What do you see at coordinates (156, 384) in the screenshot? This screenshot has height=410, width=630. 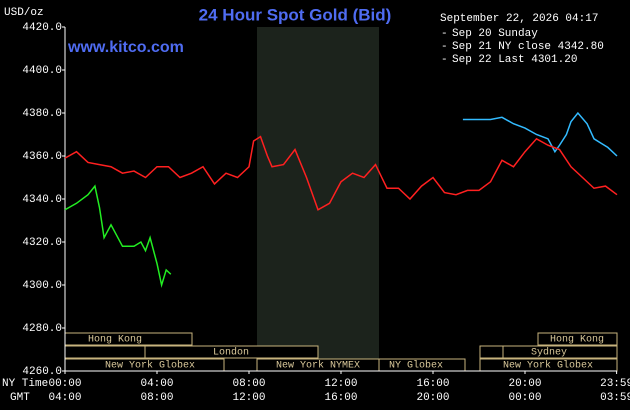 I see `x-tick-label: 04:00` at bounding box center [156, 384].